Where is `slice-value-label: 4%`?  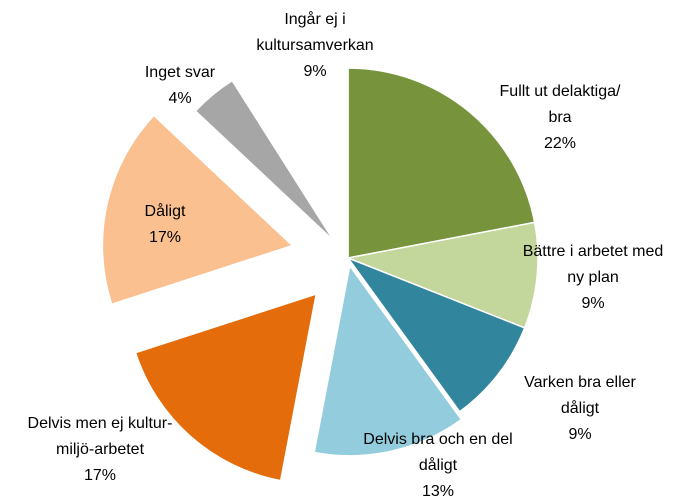
slice-value-label: 4% is located at coordinates (179, 98).